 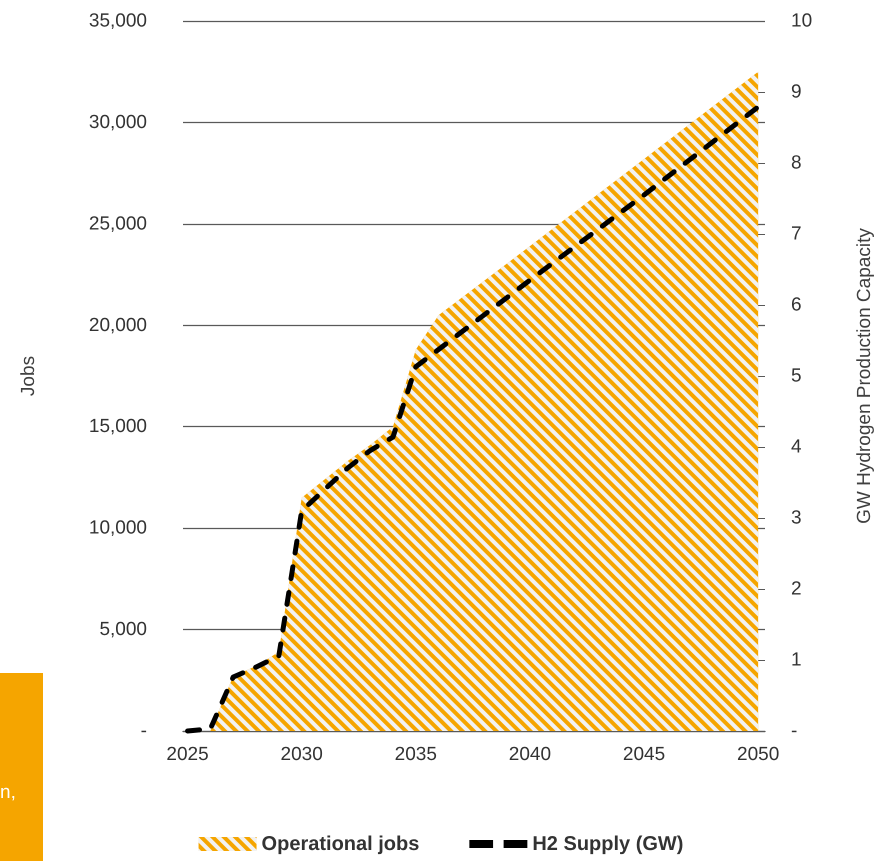 What do you see at coordinates (796, 305) in the screenshot?
I see `y2-tick-label: 6` at bounding box center [796, 305].